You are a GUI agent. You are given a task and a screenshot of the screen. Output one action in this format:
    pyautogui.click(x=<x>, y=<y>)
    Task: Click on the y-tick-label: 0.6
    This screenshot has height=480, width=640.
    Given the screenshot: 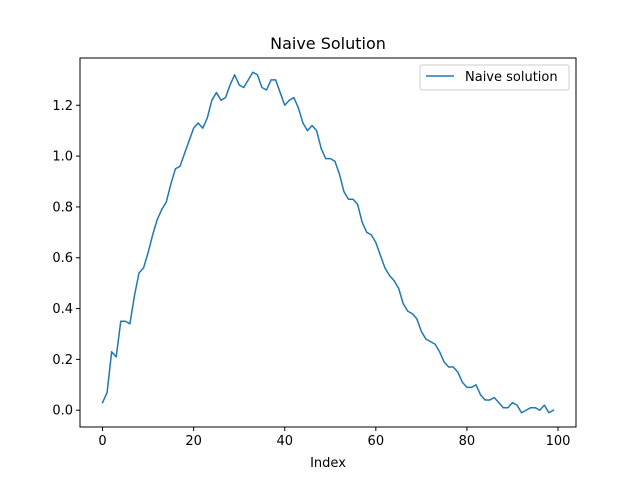 What is the action you would take?
    pyautogui.click(x=62, y=258)
    